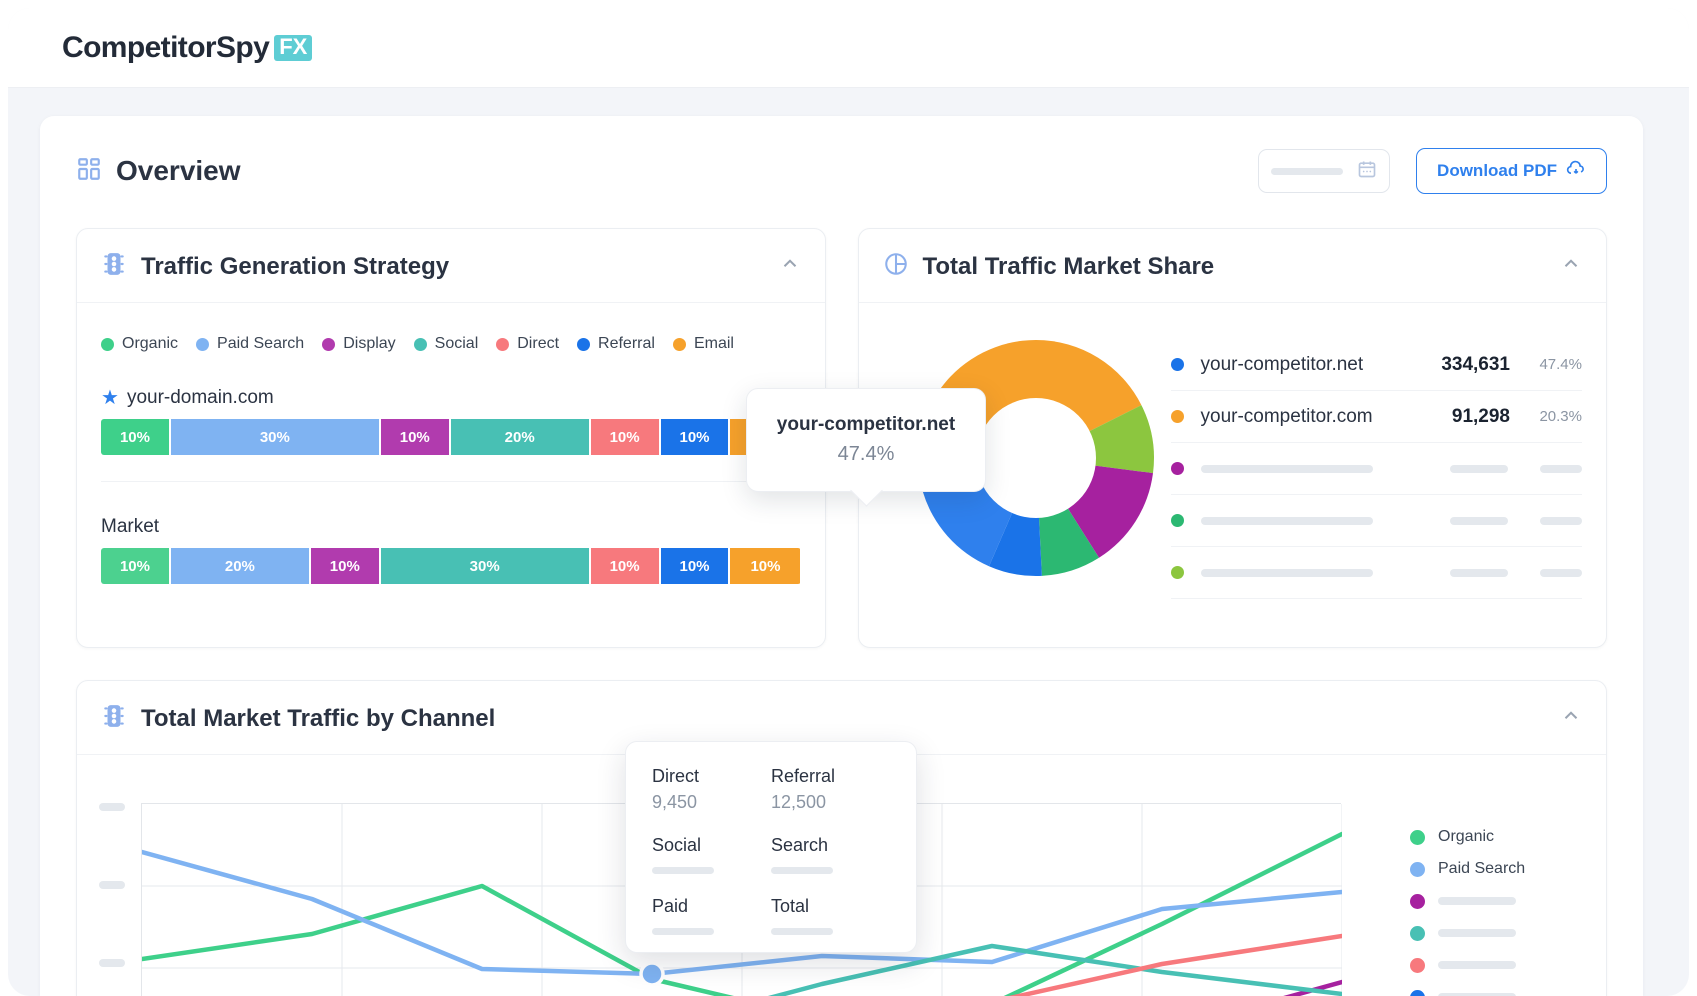 Image resolution: width=1697 pixels, height=996 pixels. Describe the element at coordinates (1376, 417) in the screenshot. I see `market-share-row: your-competitor.com 91,298 20.3%` at that location.